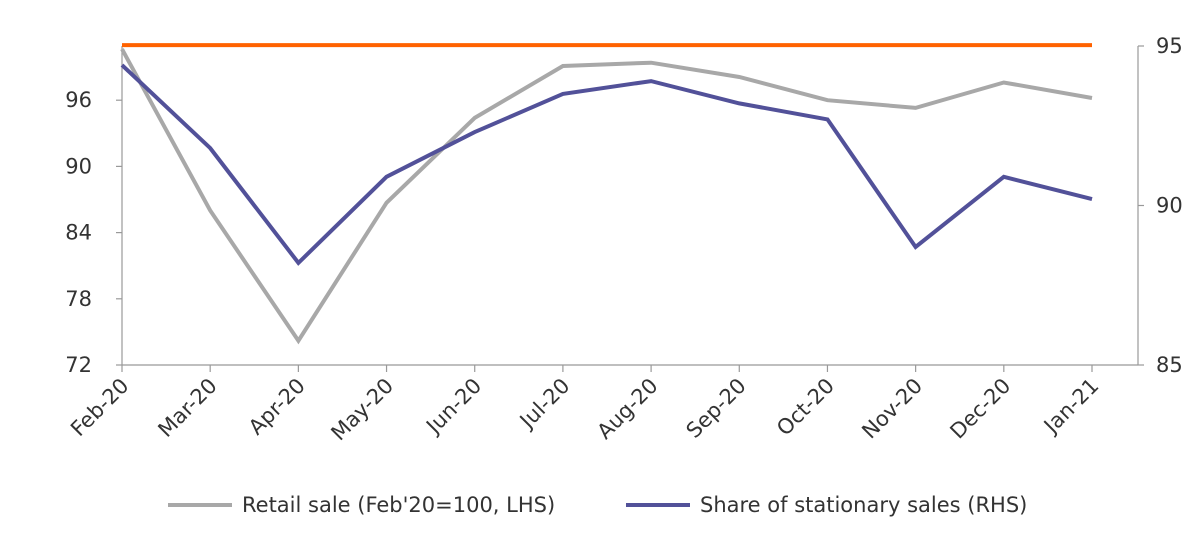  Describe the element at coordinates (544, 404) in the screenshot. I see `x-tick-label: Jul-20` at that location.